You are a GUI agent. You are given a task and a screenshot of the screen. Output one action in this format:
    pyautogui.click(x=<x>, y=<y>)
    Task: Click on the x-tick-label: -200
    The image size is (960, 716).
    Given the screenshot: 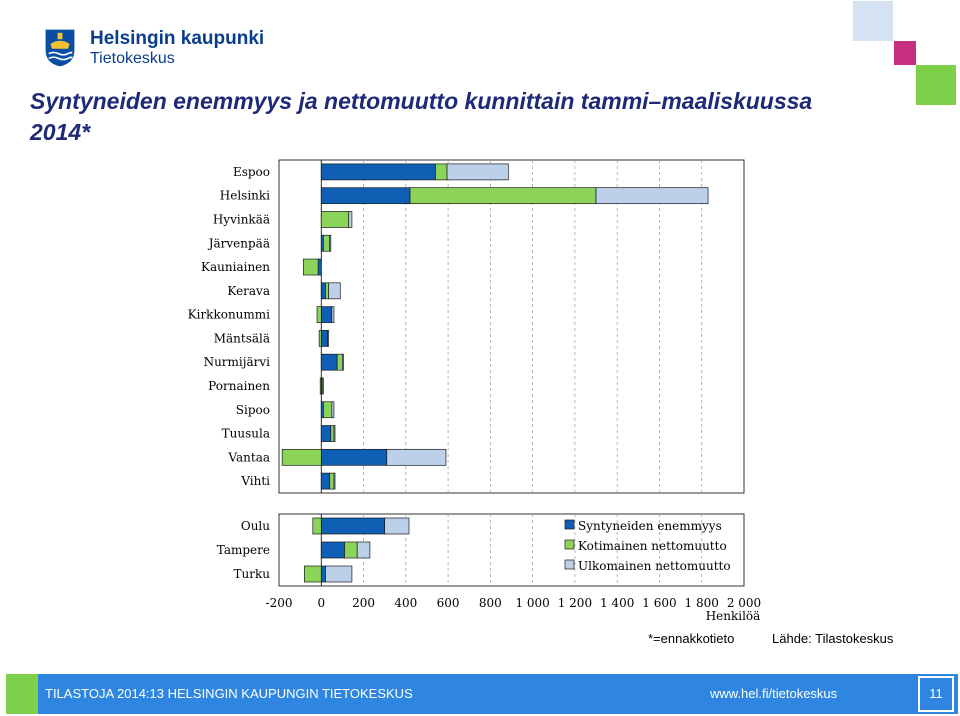 What is the action you would take?
    pyautogui.click(x=279, y=603)
    